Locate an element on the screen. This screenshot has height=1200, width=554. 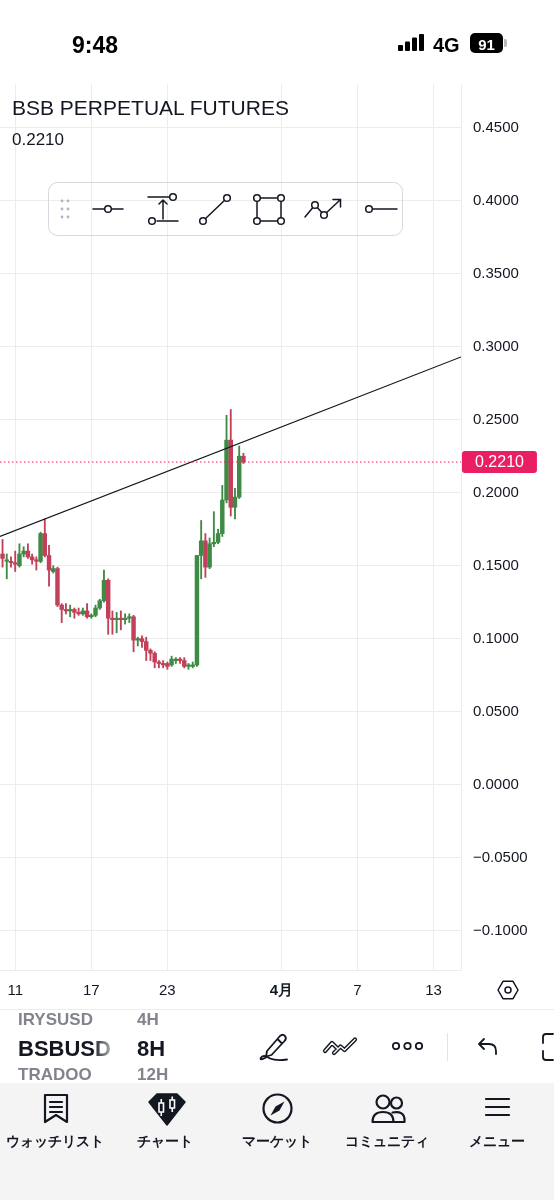
text: 4H is located at coordinates (148, 1020).